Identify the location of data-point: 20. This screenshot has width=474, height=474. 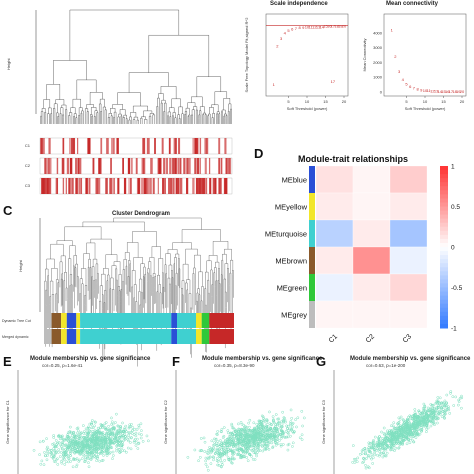
(344, 26).